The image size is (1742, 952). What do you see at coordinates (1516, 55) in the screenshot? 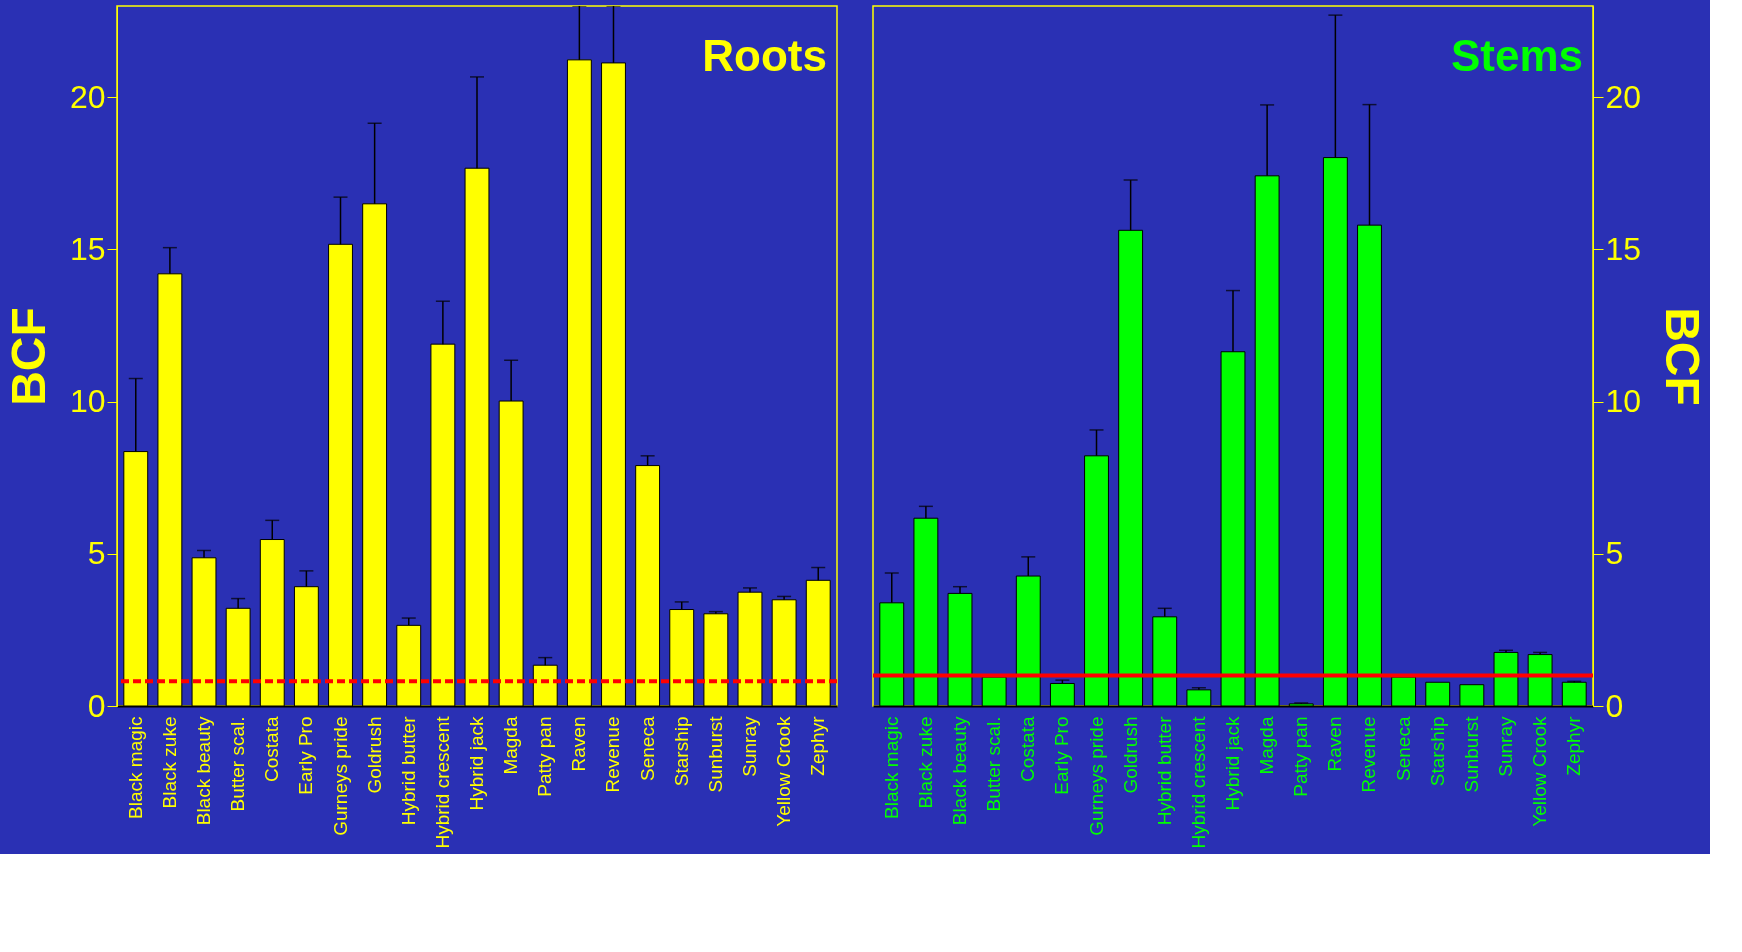
I see `text: Stems` at bounding box center [1516, 55].